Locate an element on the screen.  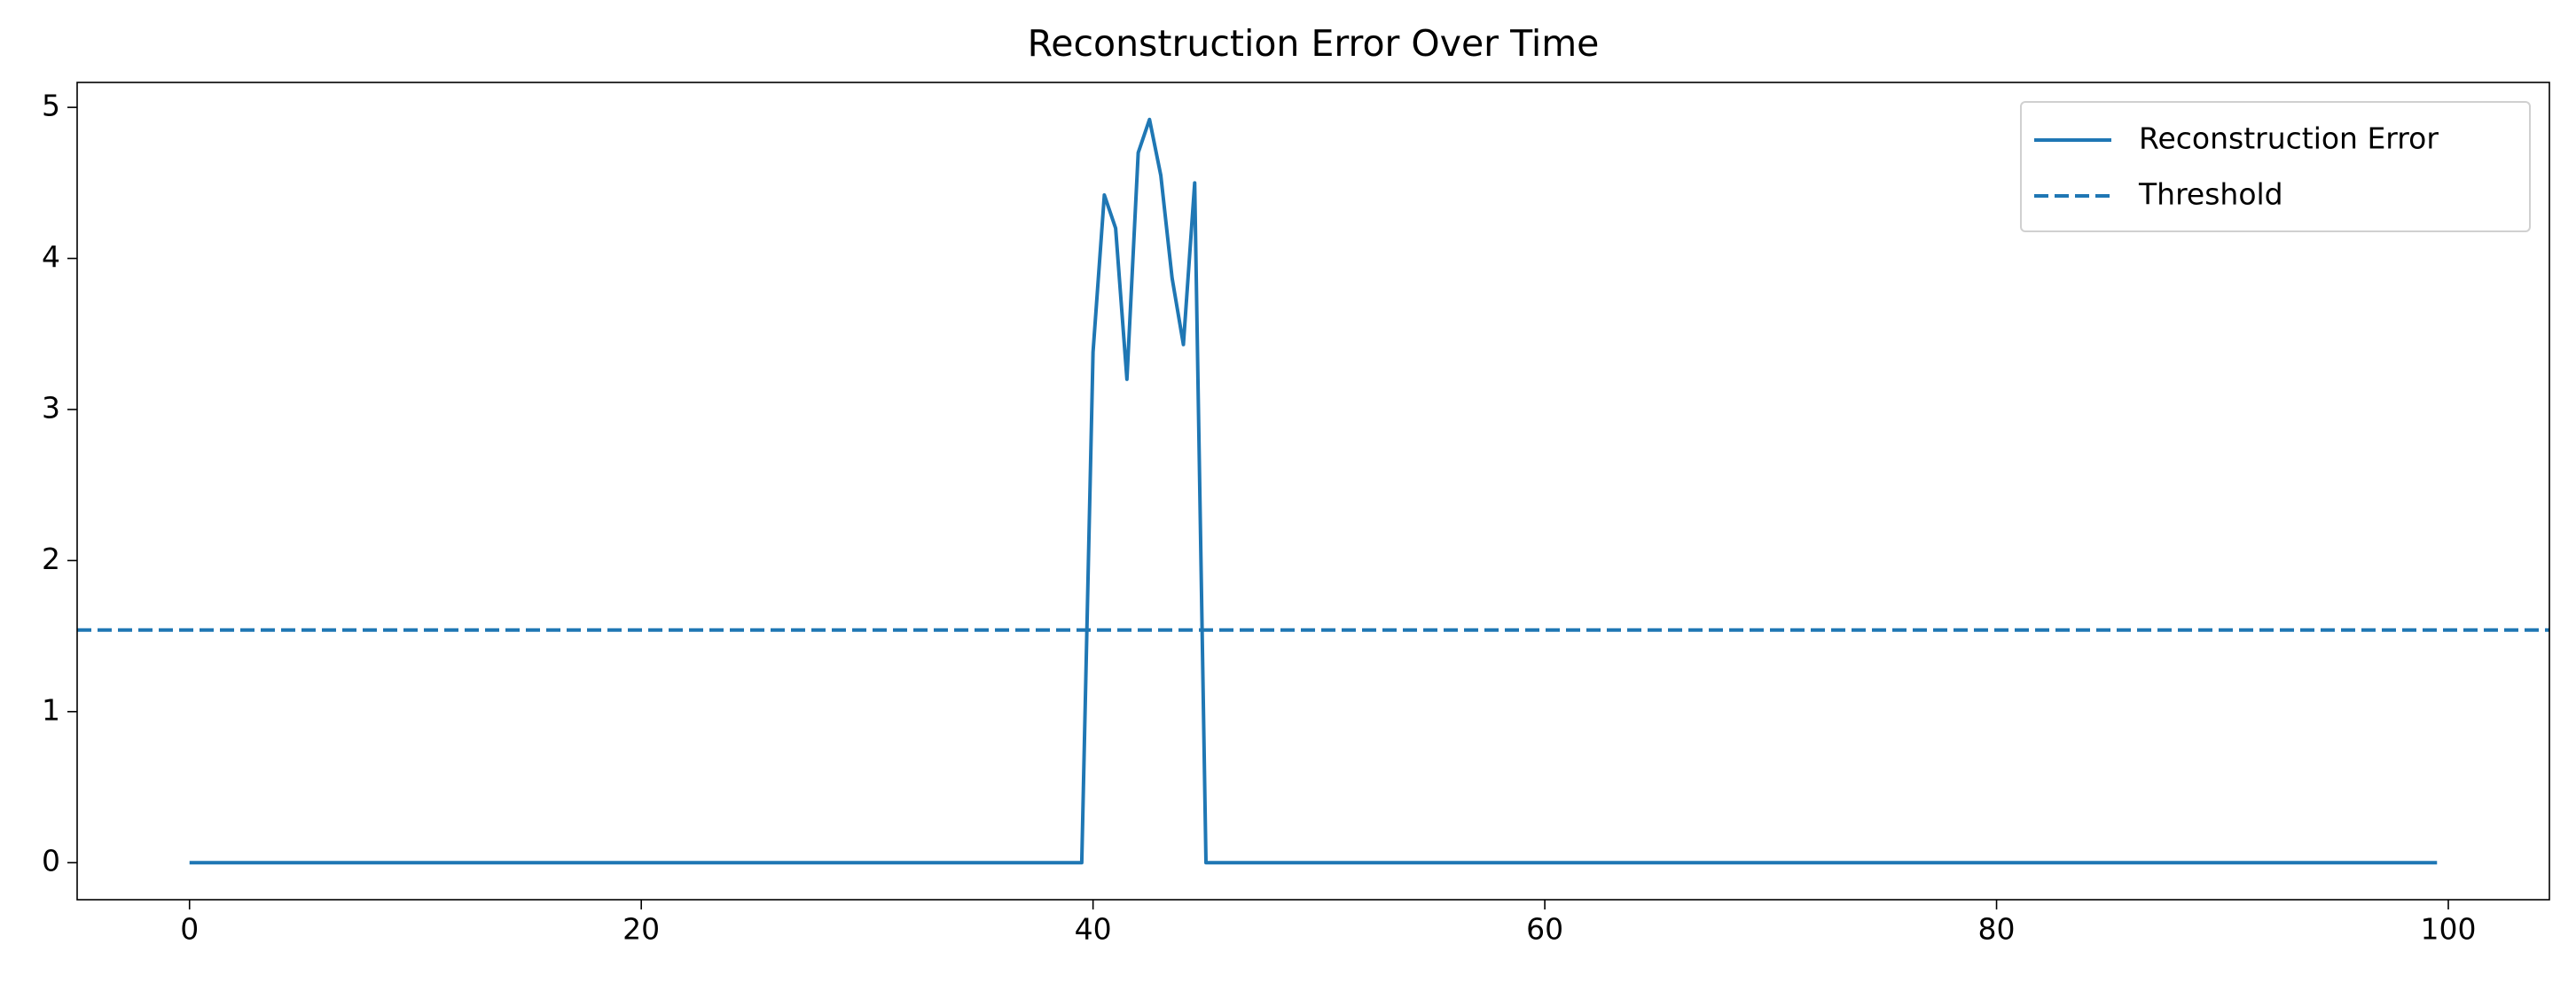
y-tick-label: 5 is located at coordinates (51, 106).